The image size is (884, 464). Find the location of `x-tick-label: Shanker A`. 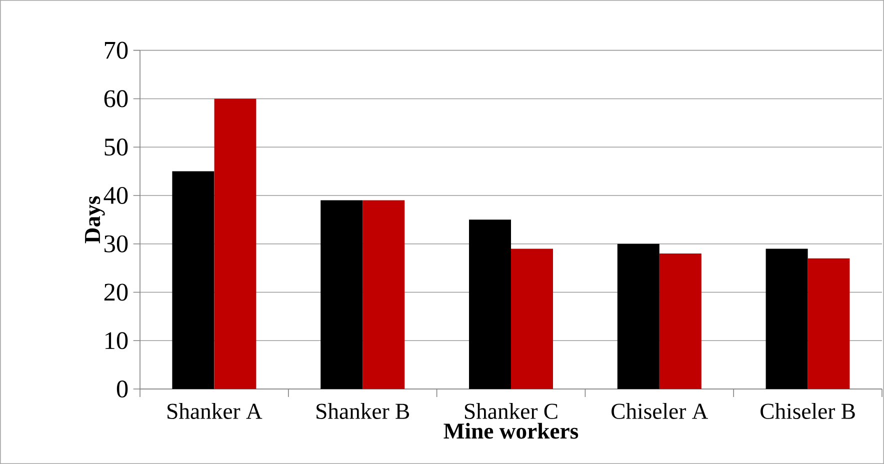

x-tick-label: Shanker A is located at coordinates (215, 411).